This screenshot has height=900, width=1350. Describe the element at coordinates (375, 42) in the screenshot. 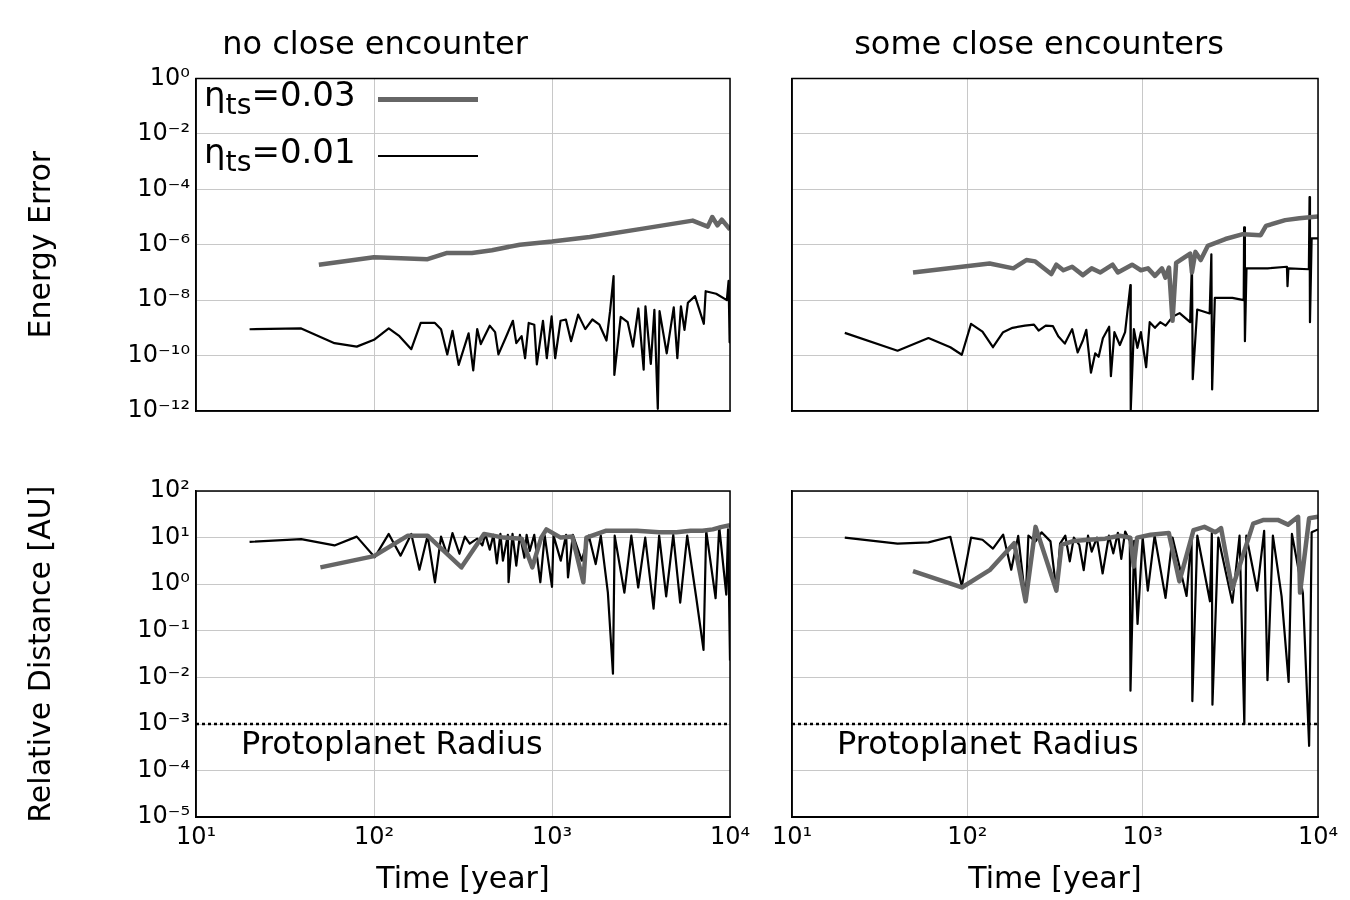

I see `chart-title: no close encounter` at that location.